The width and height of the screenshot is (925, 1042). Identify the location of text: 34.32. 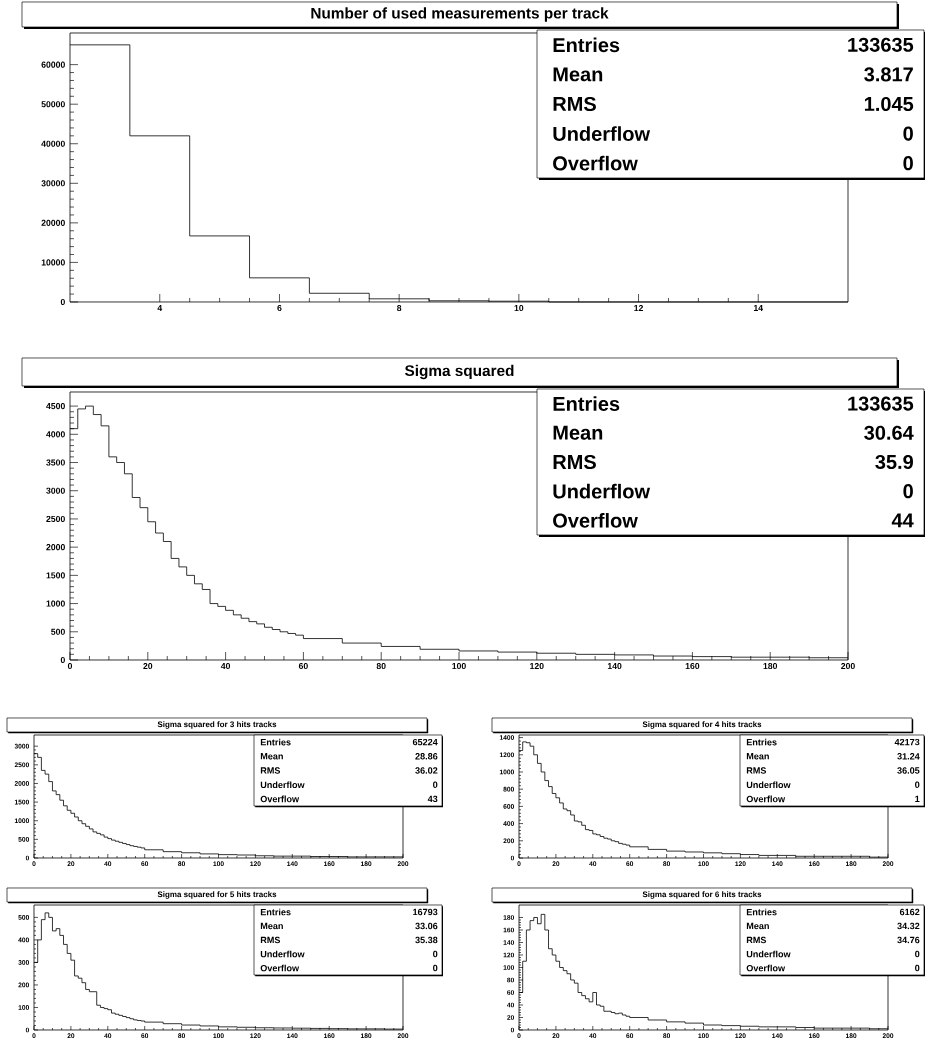
(908, 926).